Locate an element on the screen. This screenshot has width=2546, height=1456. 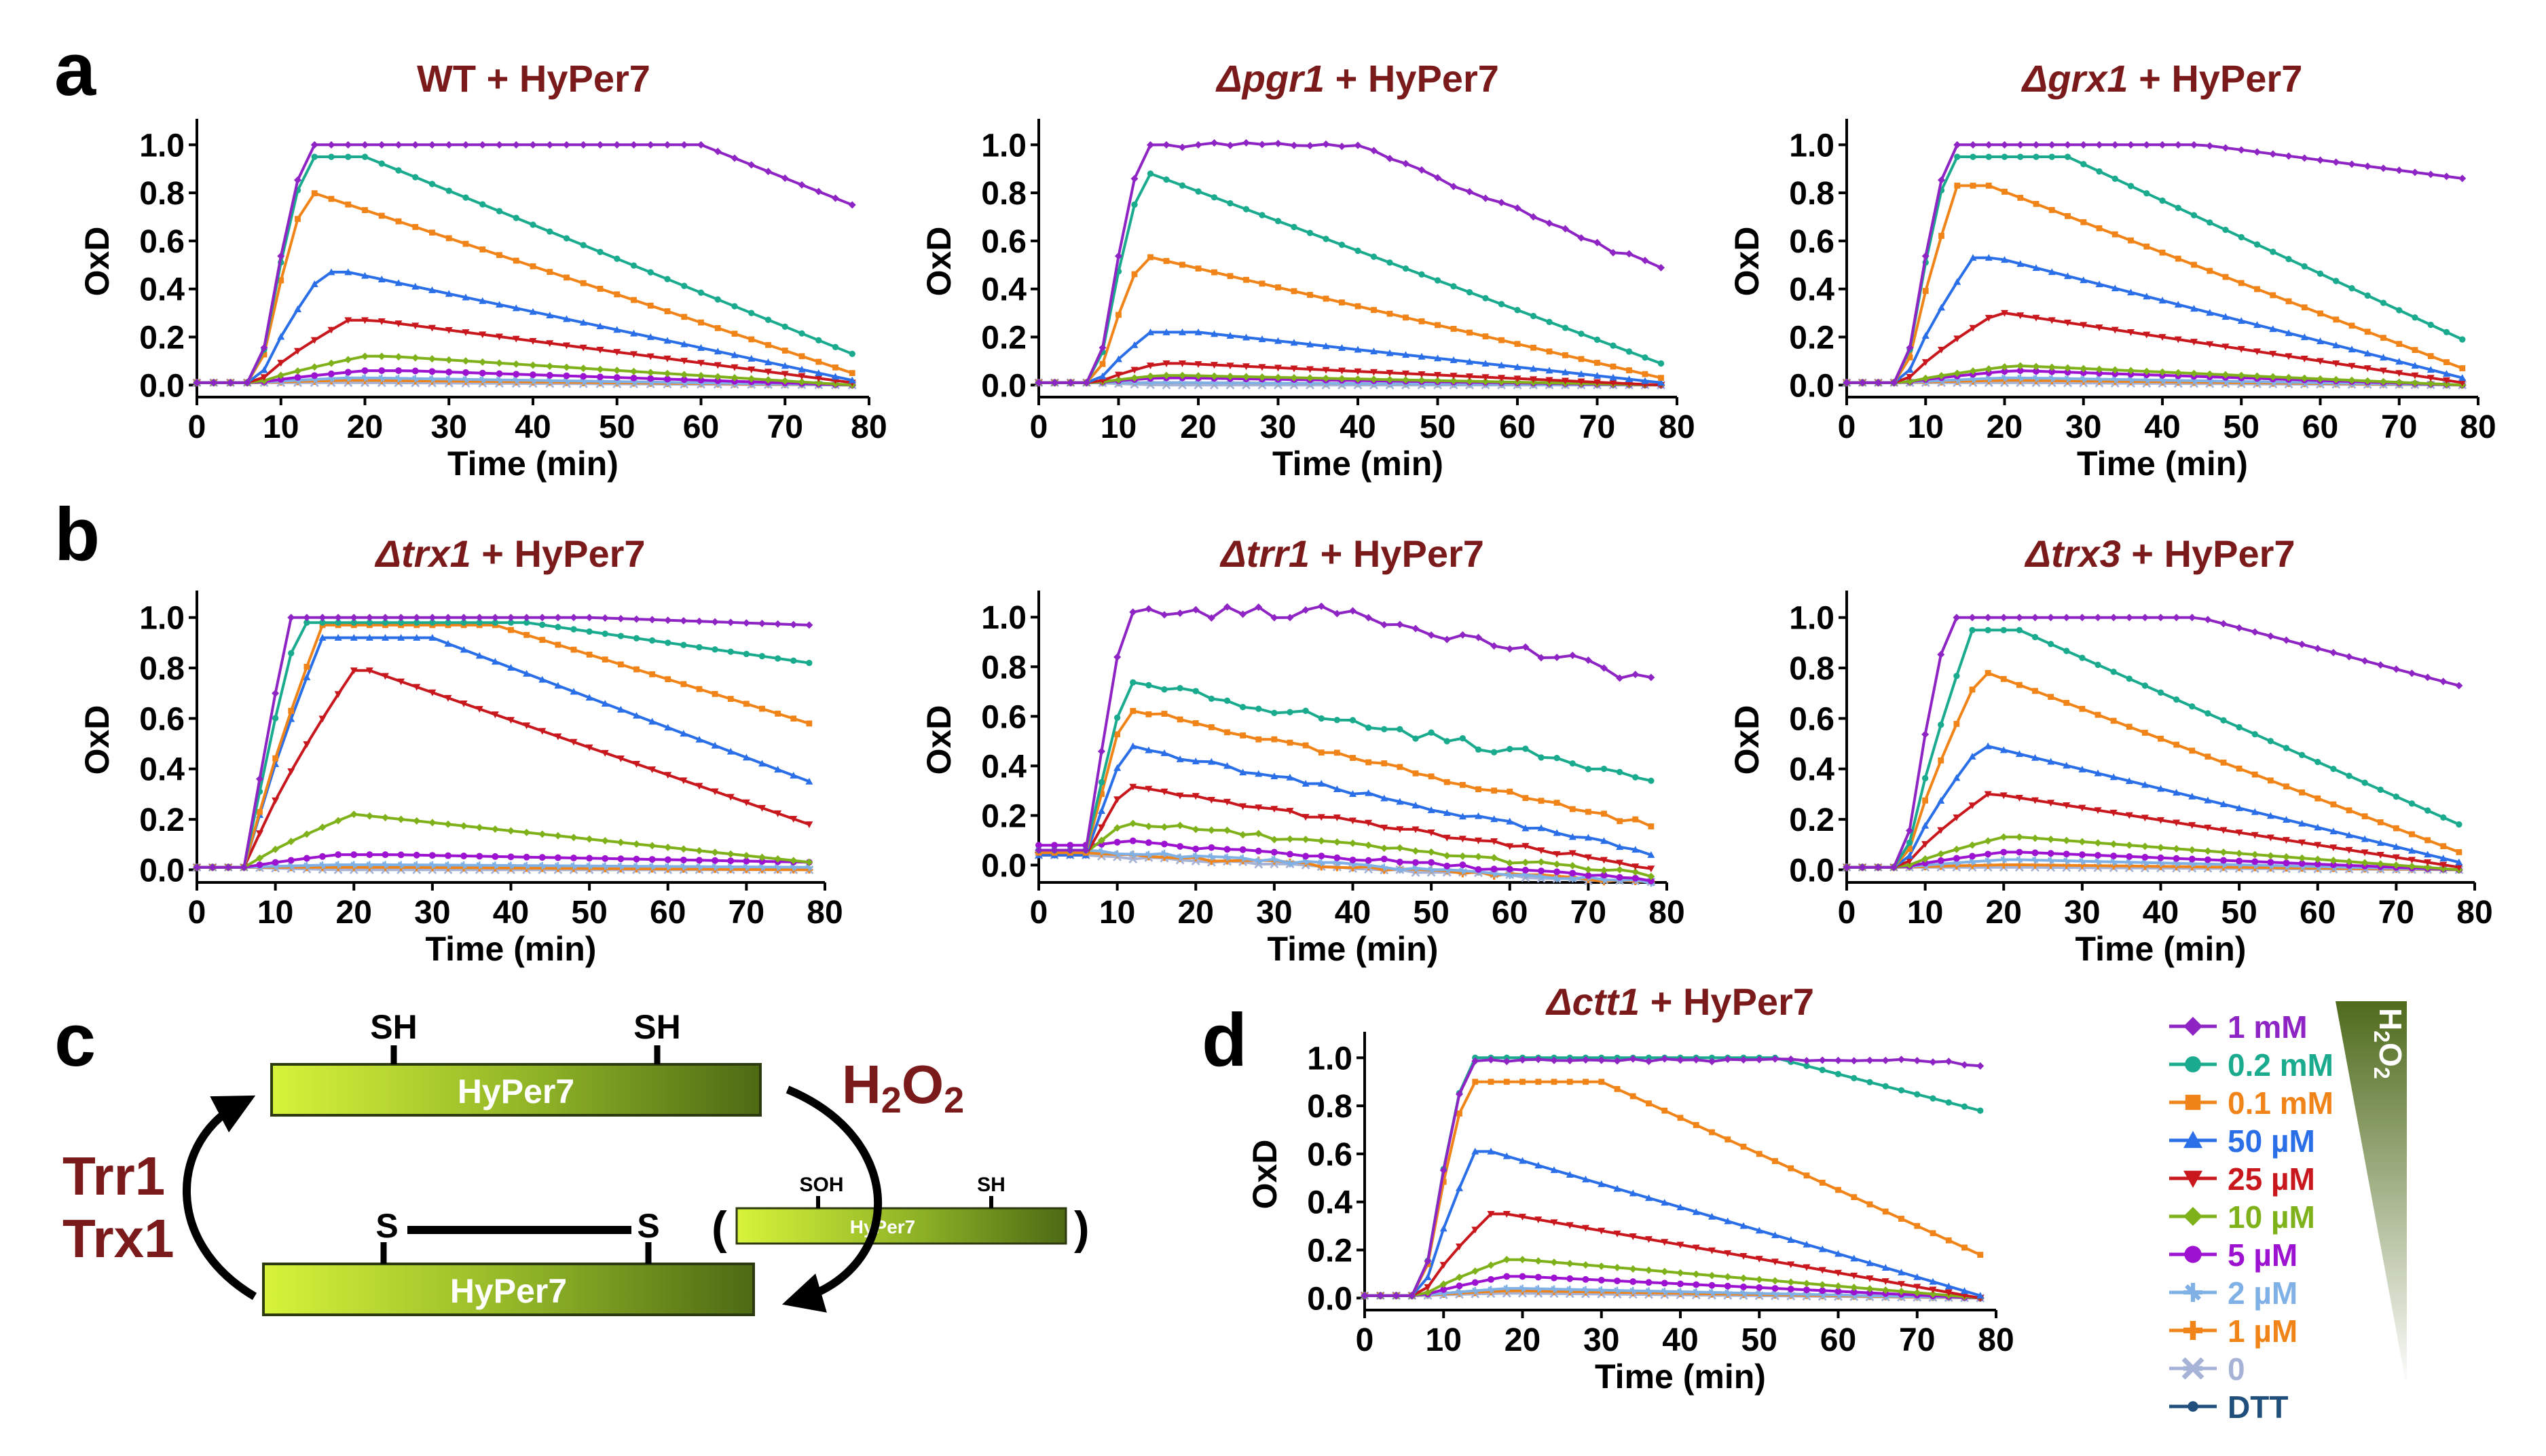
x-axis-label: Time (min) is located at coordinates (1353, 949).